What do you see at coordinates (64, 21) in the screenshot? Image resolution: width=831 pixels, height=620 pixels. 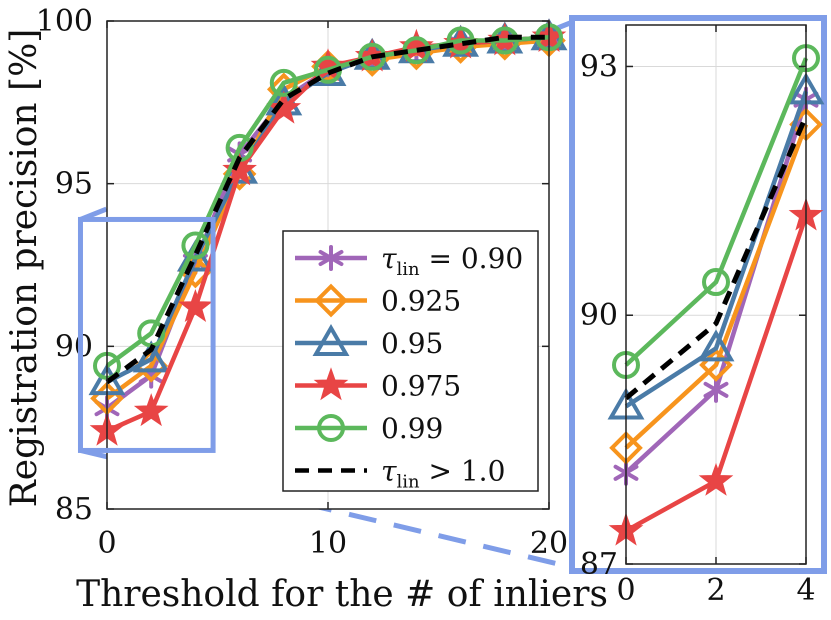 I see `main-y-tick-label: 100` at bounding box center [64, 21].